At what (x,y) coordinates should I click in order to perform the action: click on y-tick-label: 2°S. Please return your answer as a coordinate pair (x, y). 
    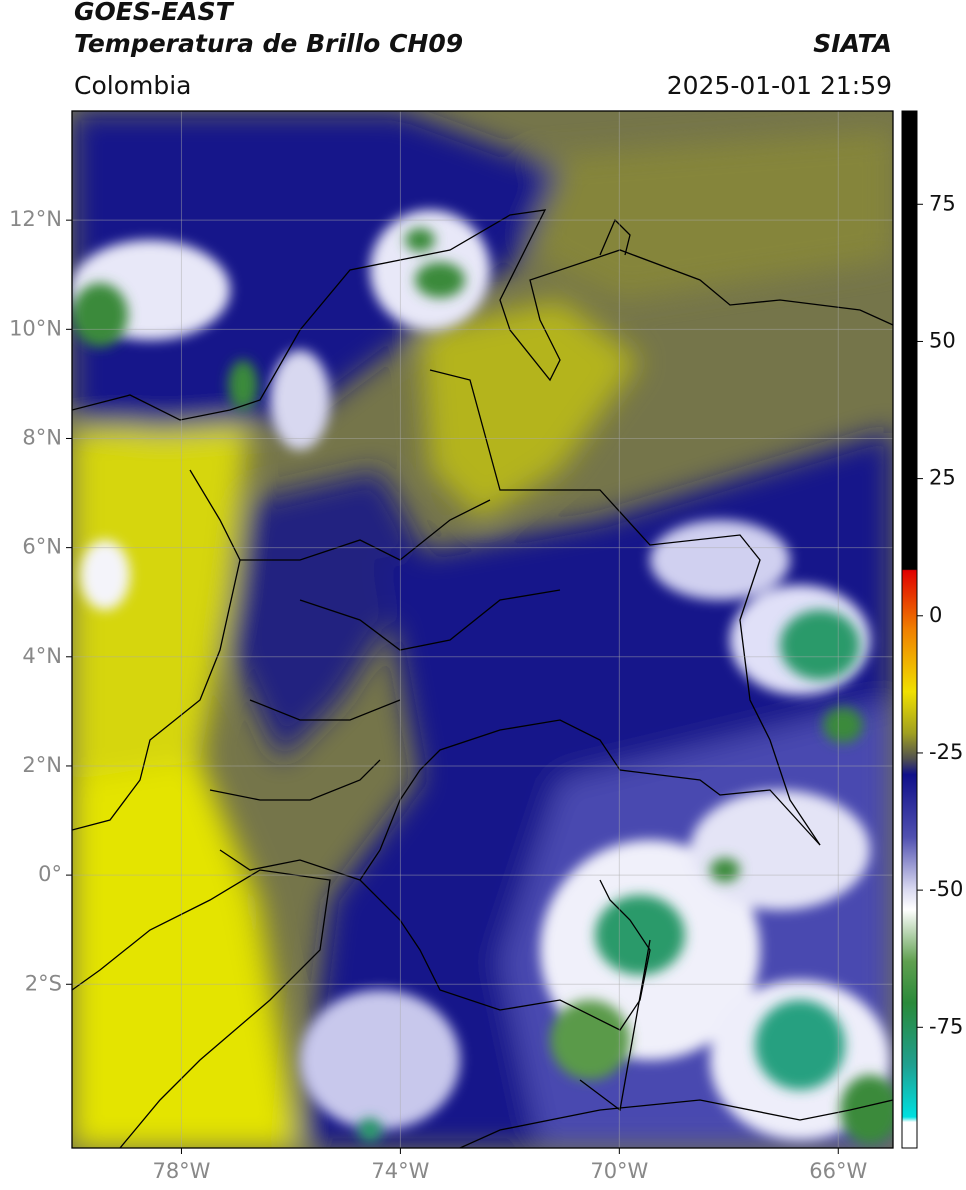
    Looking at the image, I should click on (43, 983).